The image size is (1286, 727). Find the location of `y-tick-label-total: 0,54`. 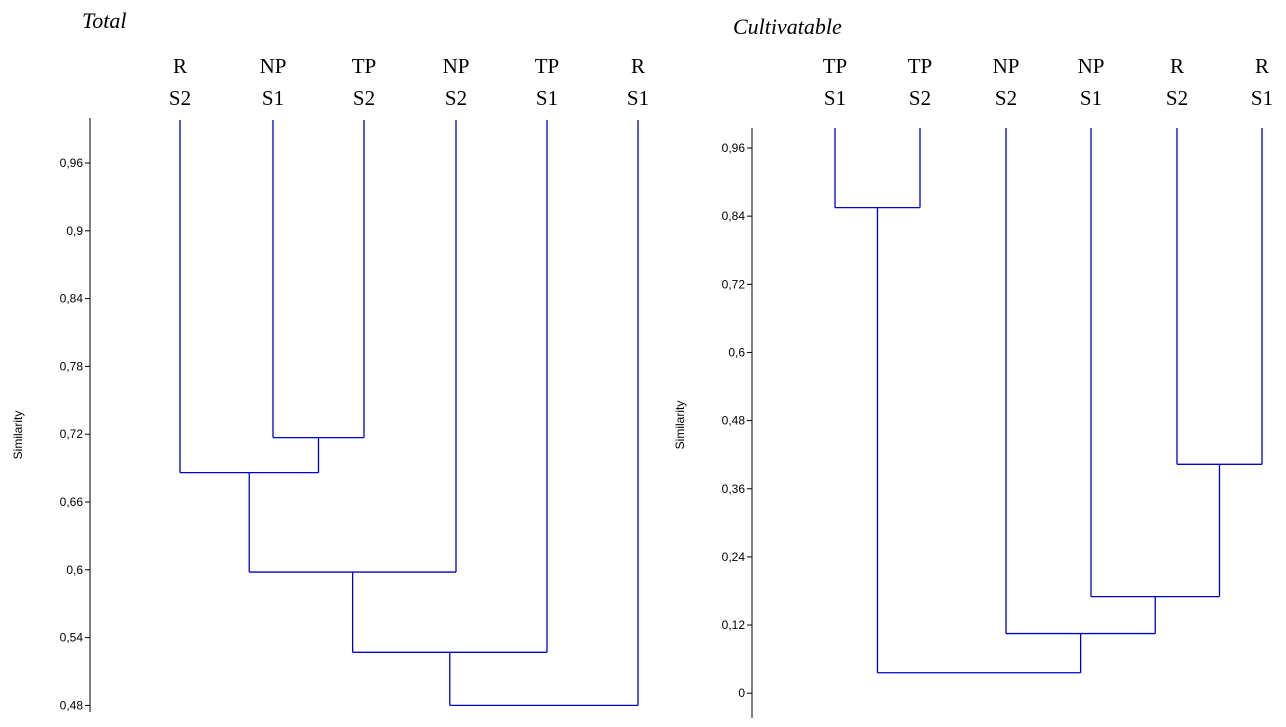

y-tick-label-total: 0,54 is located at coordinates (72, 638).